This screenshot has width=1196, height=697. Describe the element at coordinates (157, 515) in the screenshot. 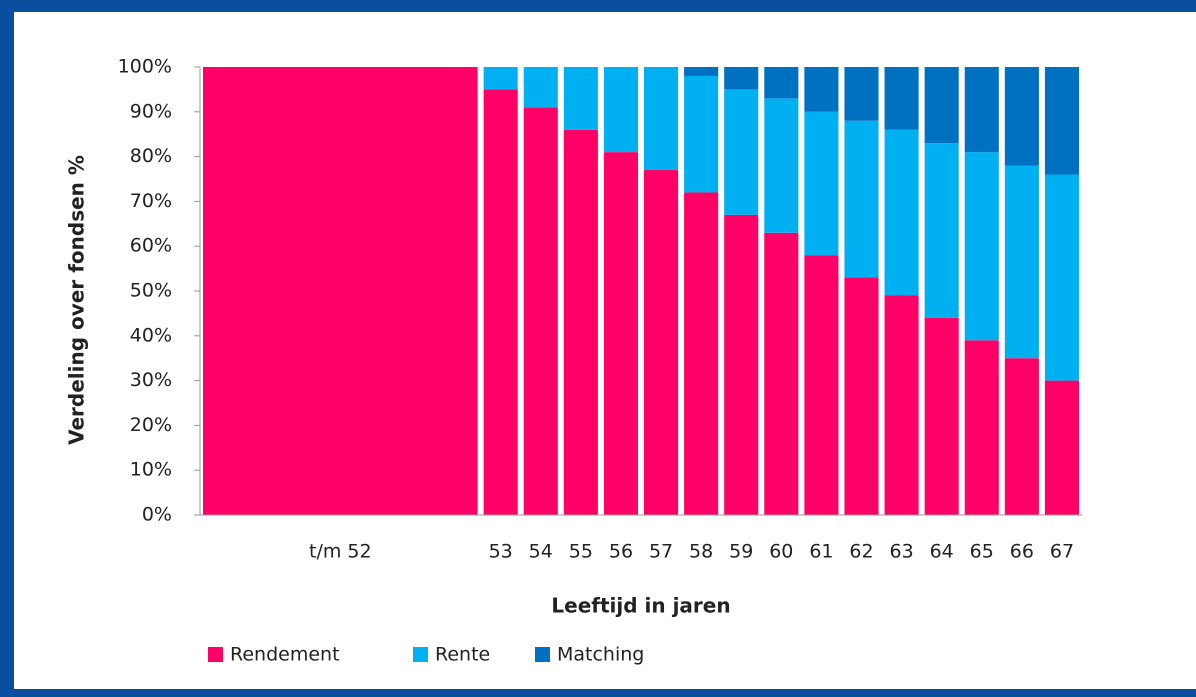

I see `y-tick-label: 0%` at that location.